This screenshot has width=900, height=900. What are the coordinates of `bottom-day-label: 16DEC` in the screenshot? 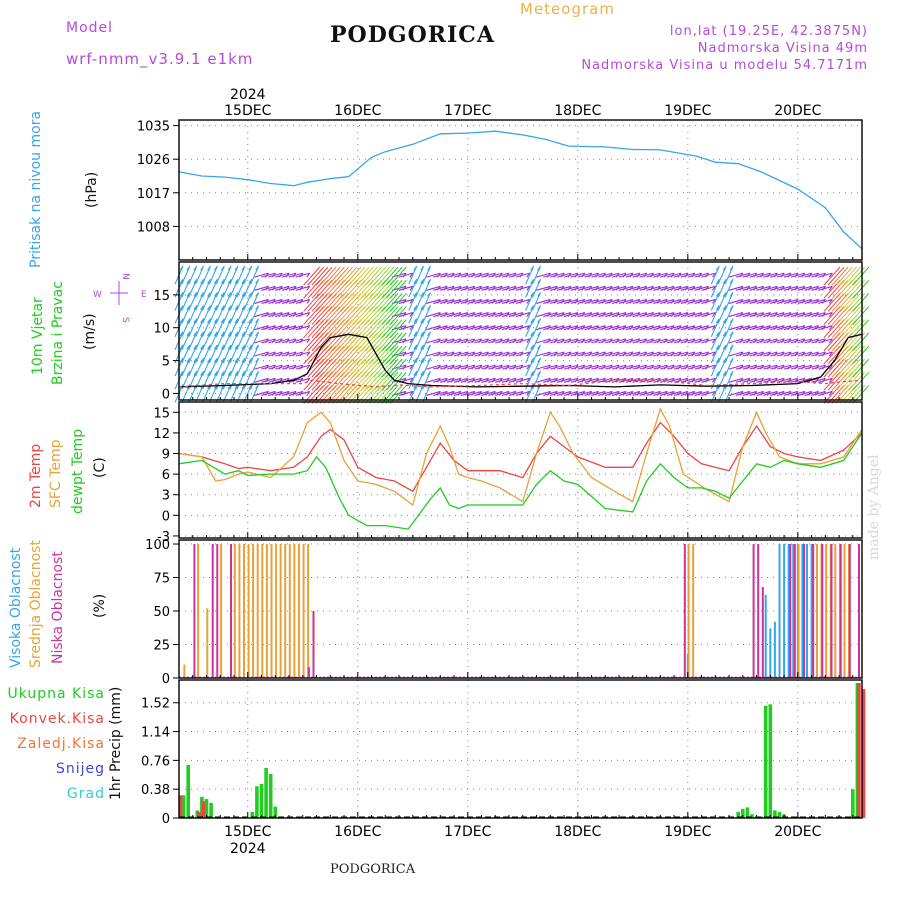 It's located at (357, 832).